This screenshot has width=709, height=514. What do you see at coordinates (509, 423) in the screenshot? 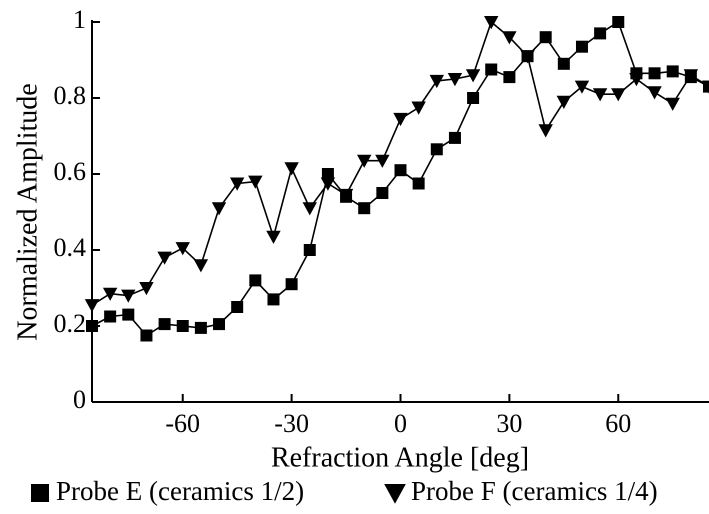
I see `x-tick-label: 30` at bounding box center [509, 423].